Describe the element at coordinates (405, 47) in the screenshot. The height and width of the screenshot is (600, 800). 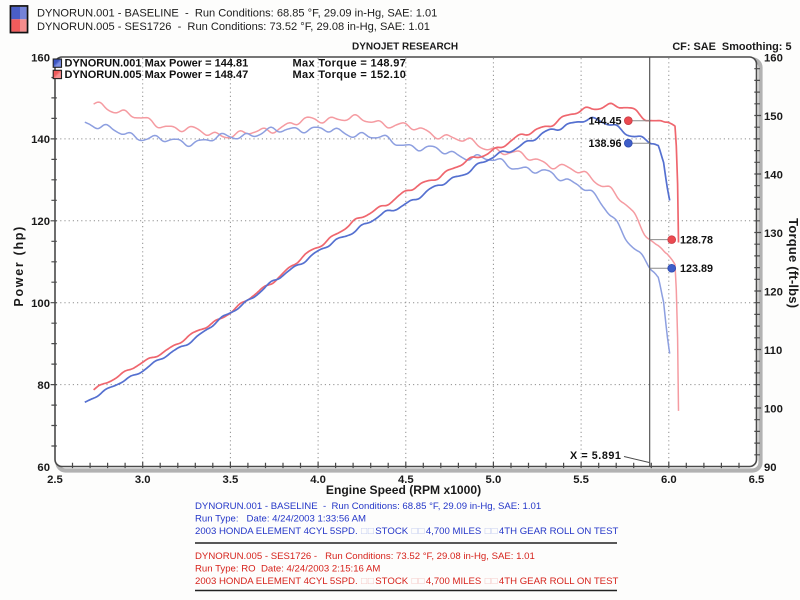
I see `svg-text: DYNOJET RESEARCH` at that location.